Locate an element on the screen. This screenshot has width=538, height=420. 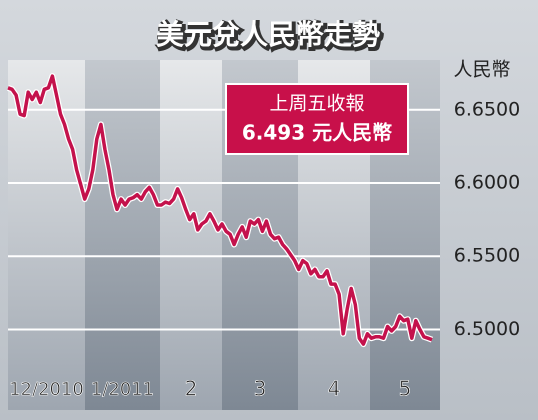
x-tick-label: 5 is located at coordinates (405, 389).